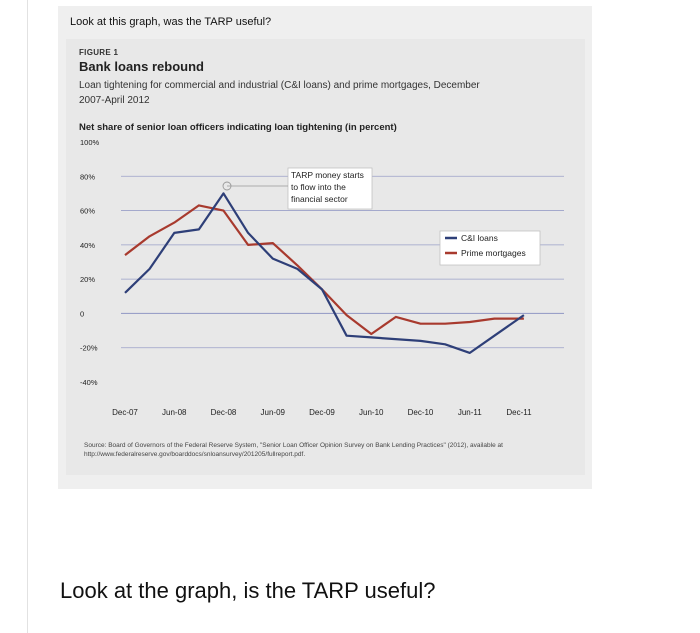 This screenshot has height=633, width=700. I want to click on legend: C&I loans Prime mortgages, so click(490, 248).